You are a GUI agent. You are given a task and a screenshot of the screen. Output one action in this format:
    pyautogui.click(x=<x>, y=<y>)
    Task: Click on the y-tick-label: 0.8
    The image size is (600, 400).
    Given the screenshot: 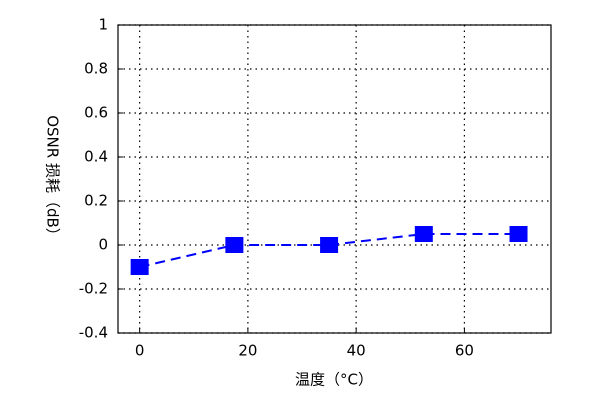 What is the action you would take?
    pyautogui.click(x=96, y=69)
    